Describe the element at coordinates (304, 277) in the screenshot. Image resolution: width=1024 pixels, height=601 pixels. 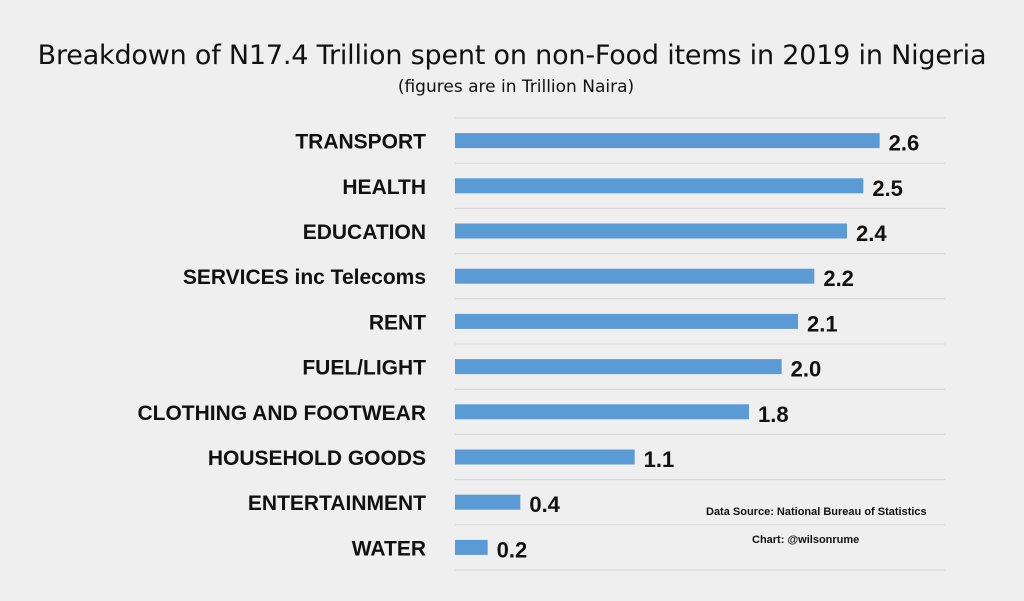
I see `category-label: SERVICES inc Telecoms` at that location.